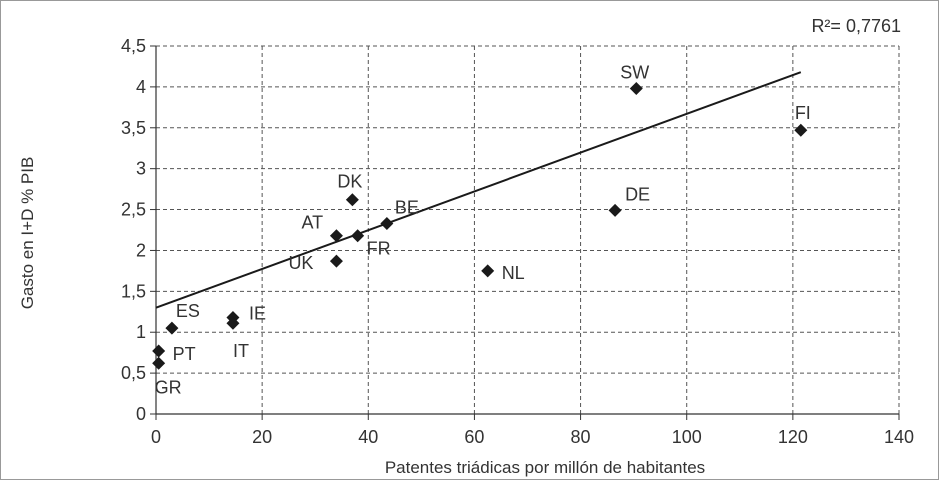 The image size is (939, 484). Describe the element at coordinates (488, 271) in the screenshot. I see `data-point-nl` at that location.